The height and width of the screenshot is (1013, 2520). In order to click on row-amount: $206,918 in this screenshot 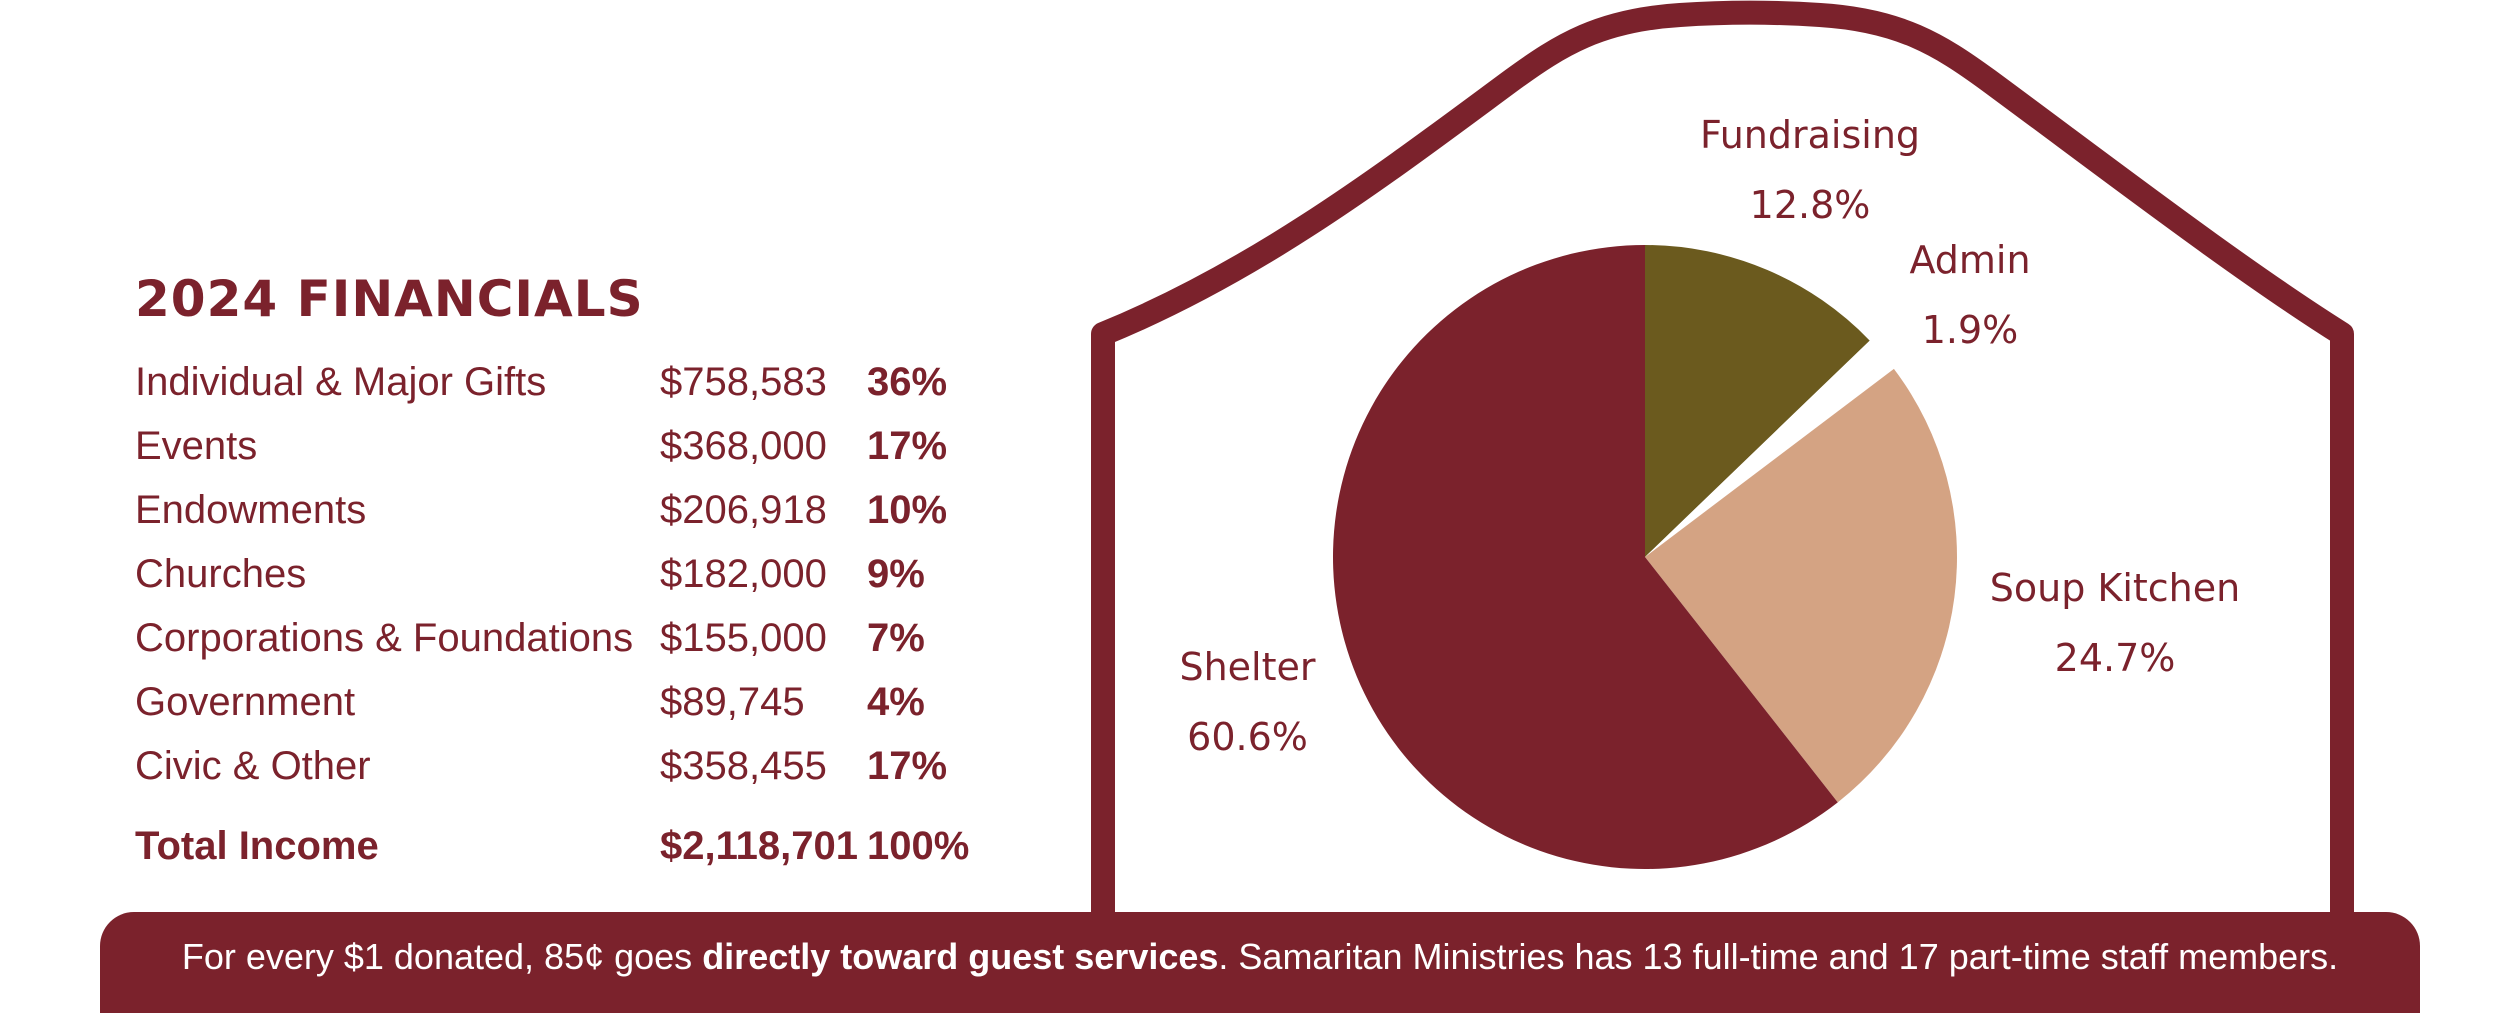, I will do `click(743, 510)`.